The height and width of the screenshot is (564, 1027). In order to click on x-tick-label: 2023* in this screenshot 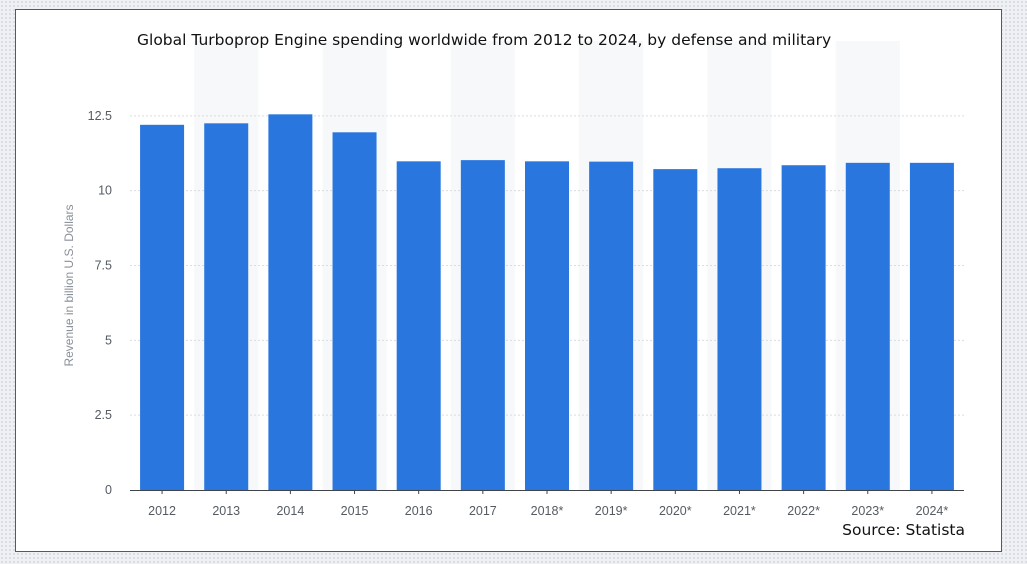, I will do `click(867, 511)`.